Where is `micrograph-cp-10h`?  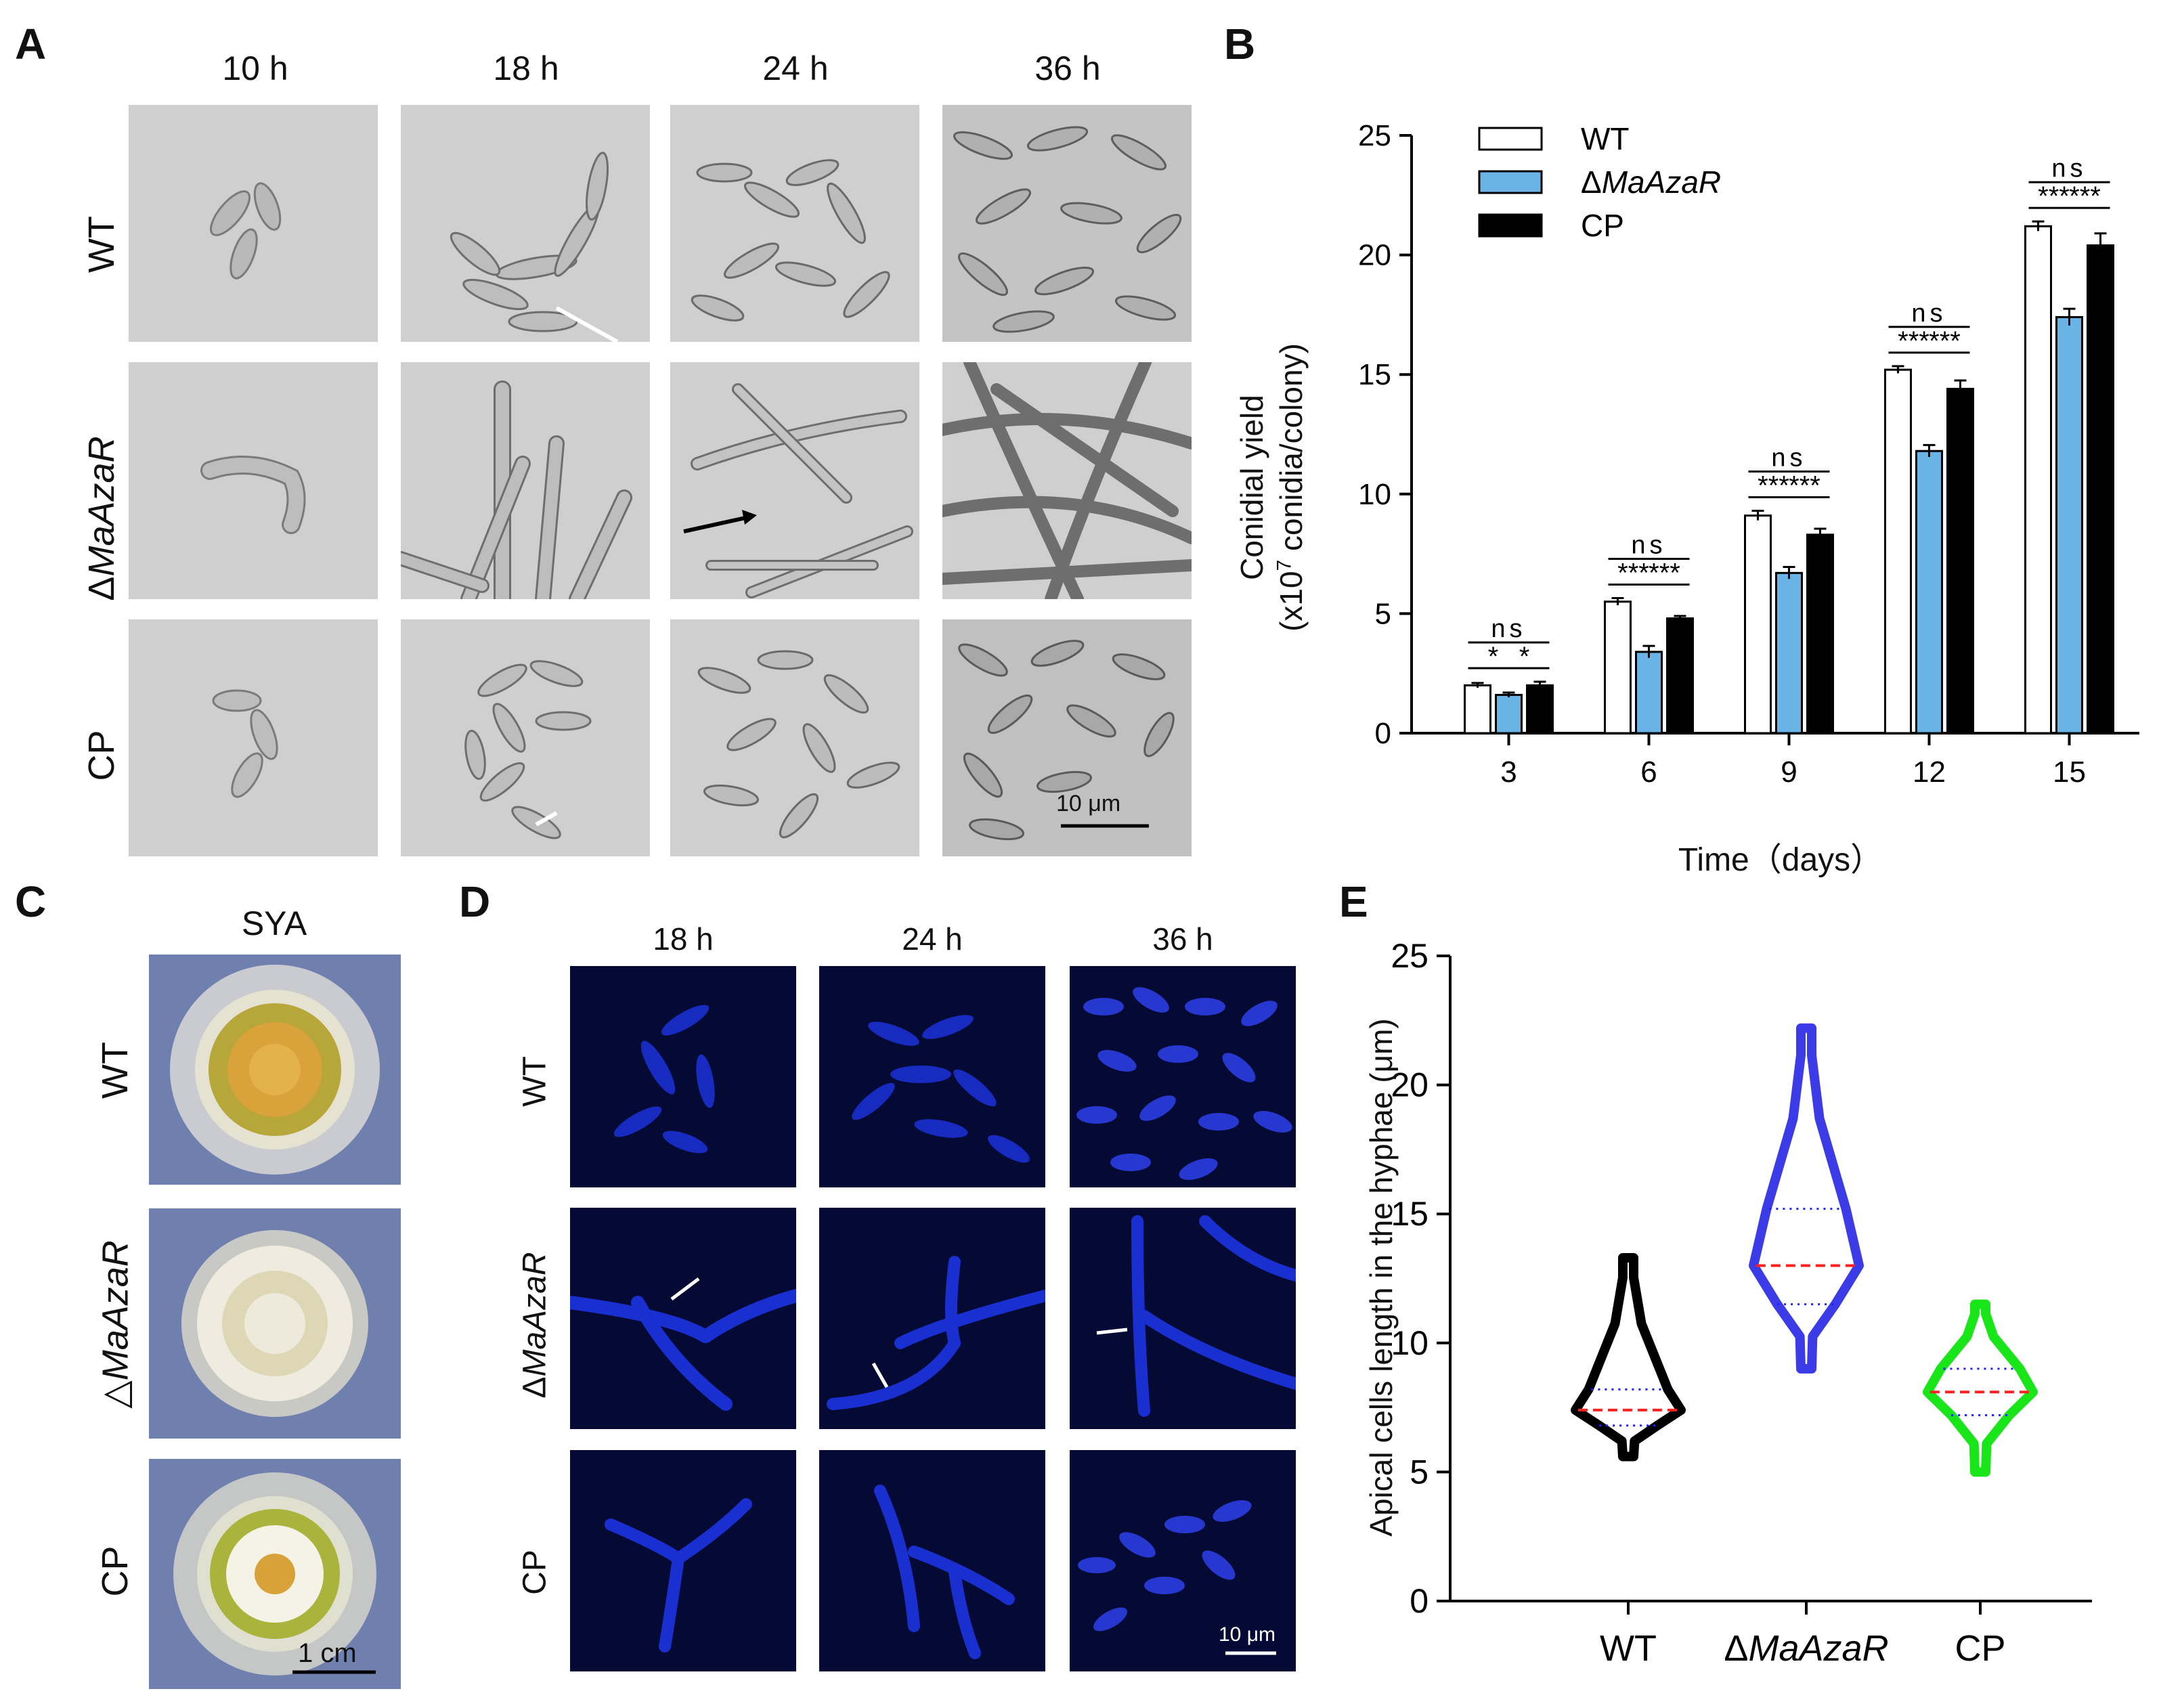
micrograph-cp-10h is located at coordinates (254, 737).